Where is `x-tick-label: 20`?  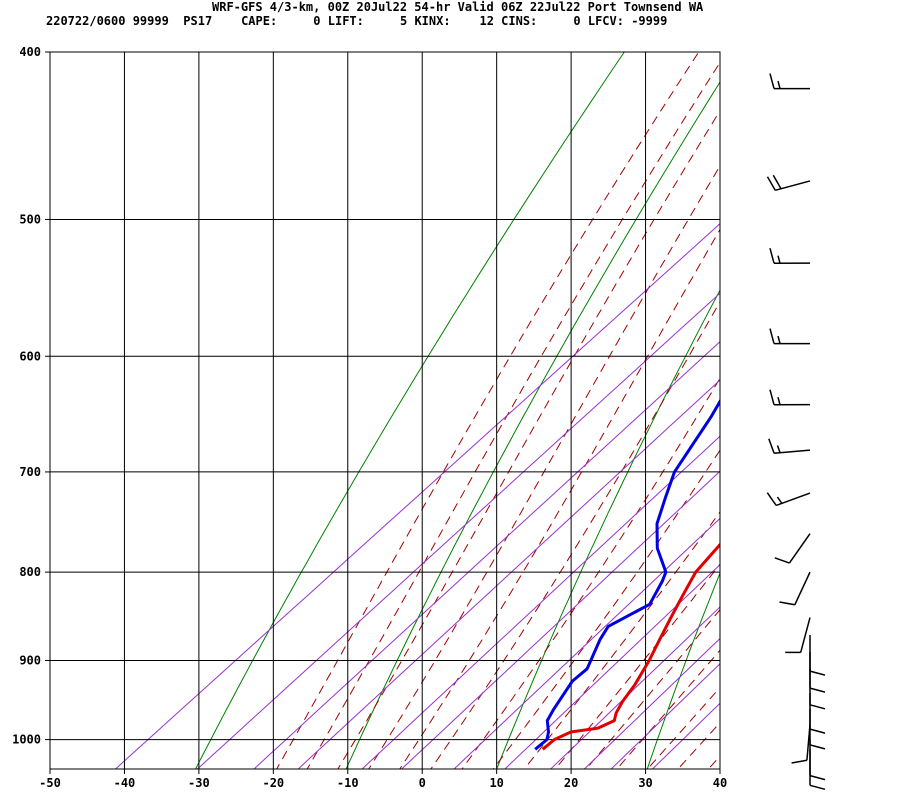 x-tick-label: 20 is located at coordinates (571, 783).